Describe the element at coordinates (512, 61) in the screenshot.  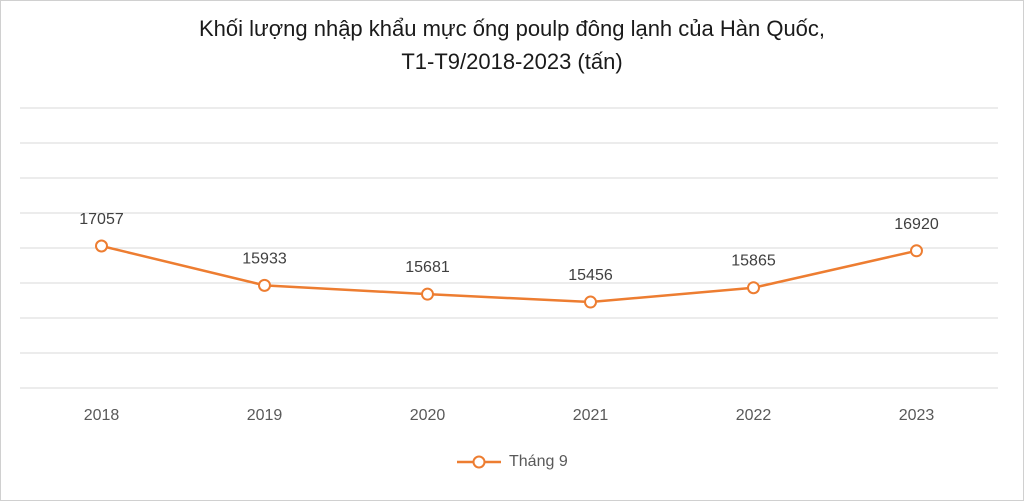
I see `chart-title-line-2: T1-T9/2018-2023 (tấn)` at that location.